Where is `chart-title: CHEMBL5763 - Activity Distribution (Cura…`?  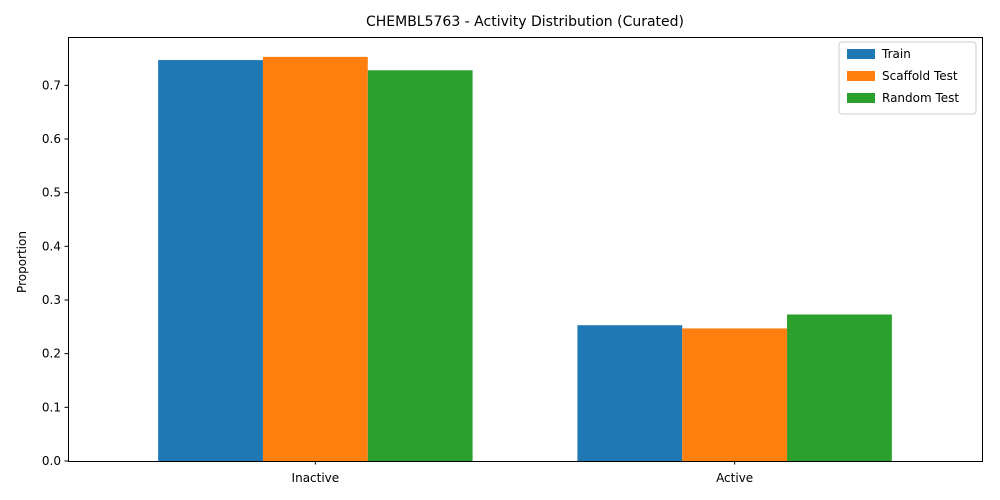
chart-title: CHEMBL5763 - Activity Distribution (Cura… is located at coordinates (525, 22).